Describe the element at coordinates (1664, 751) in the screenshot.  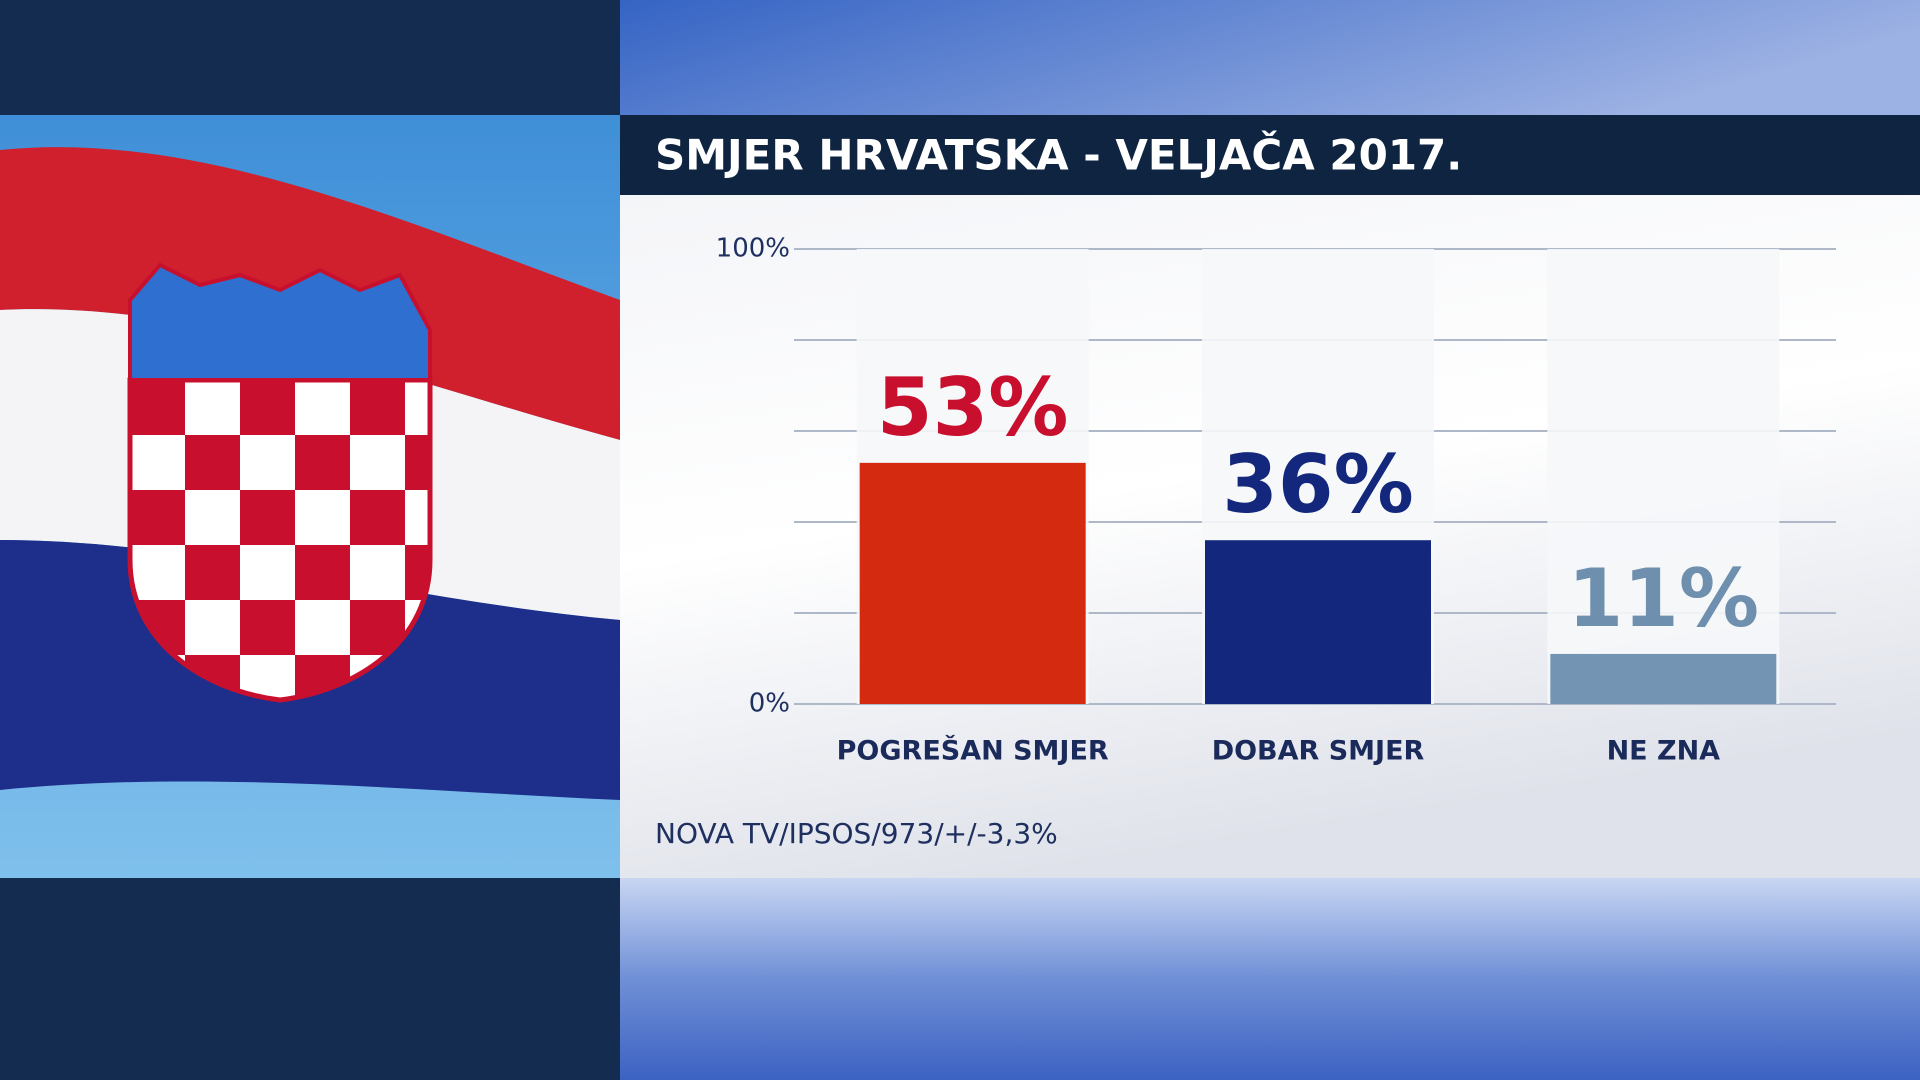
I see `x-tick-label: NE ZNA` at that location.